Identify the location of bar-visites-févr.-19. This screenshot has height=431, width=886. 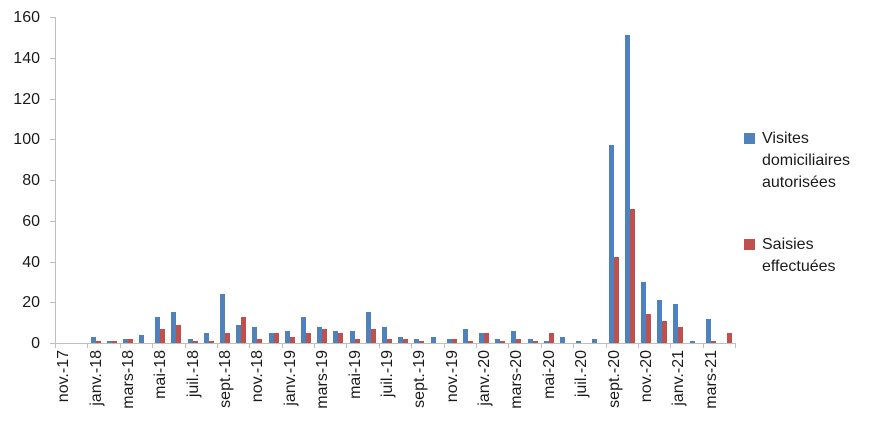
(303, 330).